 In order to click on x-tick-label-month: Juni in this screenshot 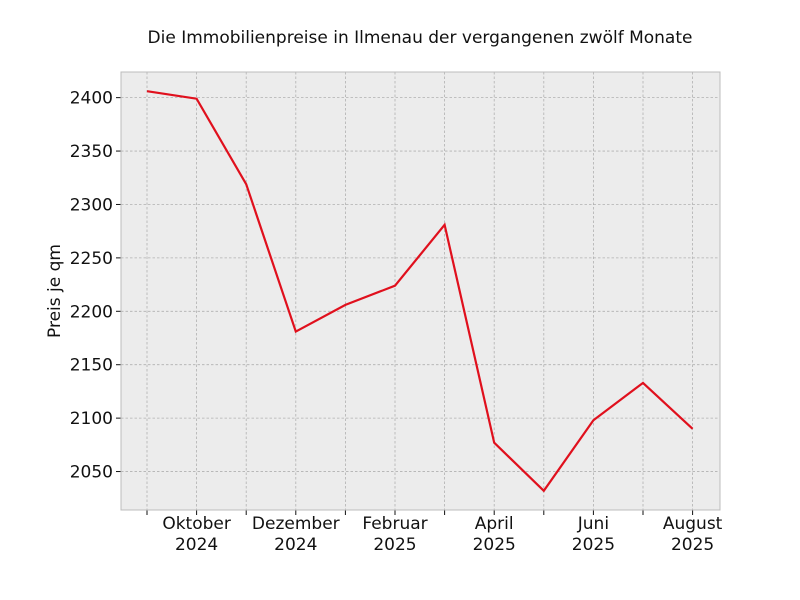, I will do `click(593, 524)`.